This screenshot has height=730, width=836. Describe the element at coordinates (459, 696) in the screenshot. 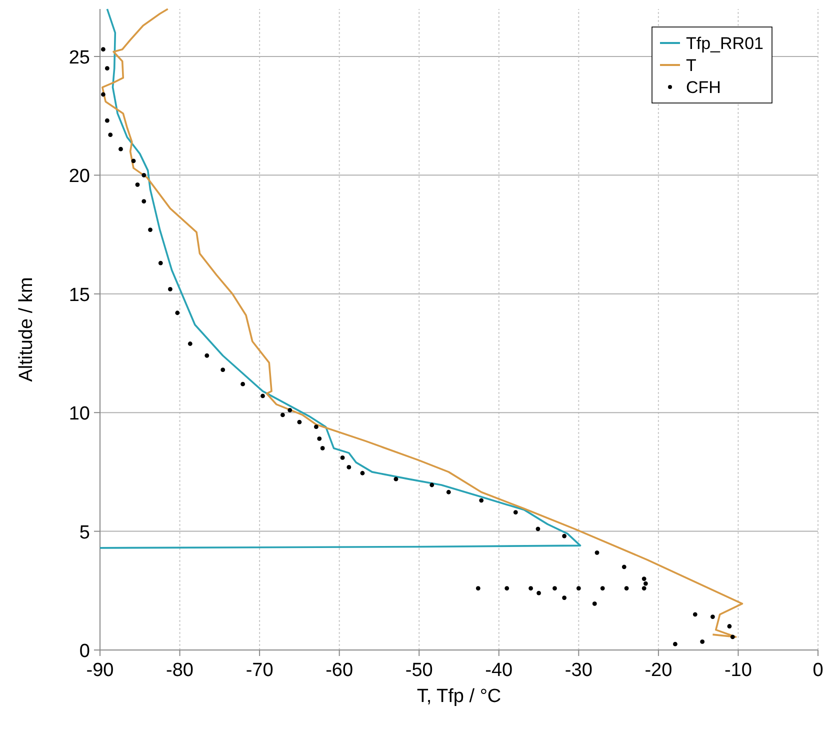

I see `x-axis-title: T, Tfp / °C` at that location.